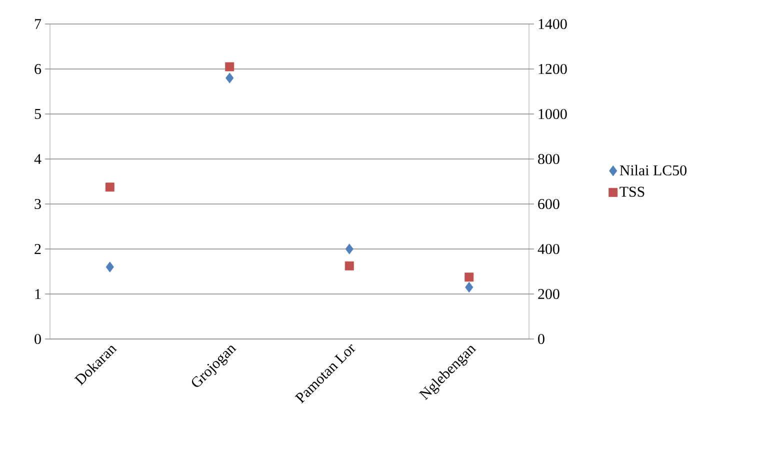 The image size is (779, 469). Describe the element at coordinates (541, 339) in the screenshot. I see `y2-tick-label: 0` at that location.